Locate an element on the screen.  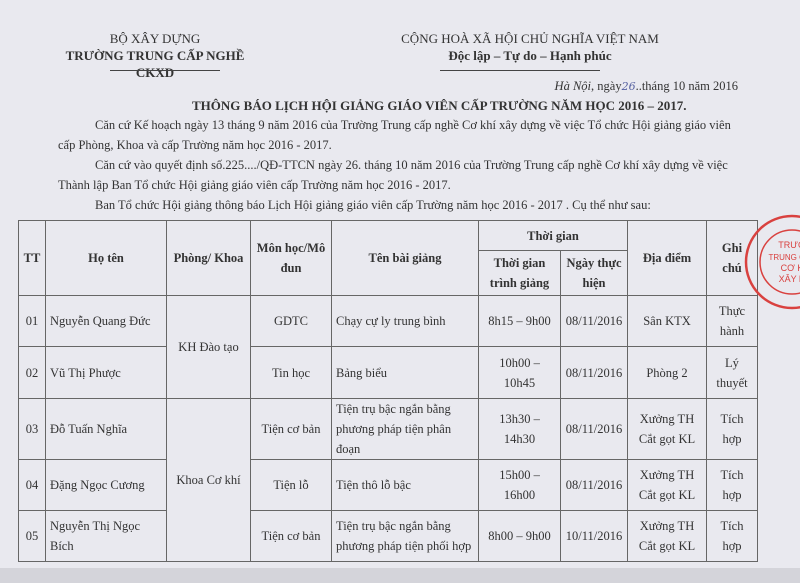
stamp-text: CƠ K is located at coordinates (790, 268).